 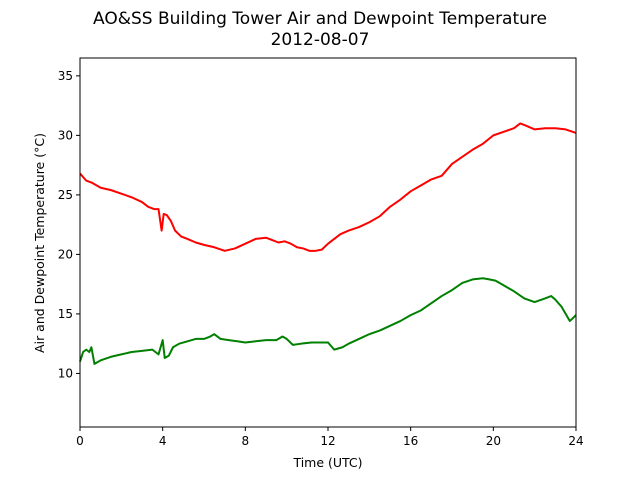 I want to click on chart-subtitle: 2012-08-07, so click(x=320, y=40).